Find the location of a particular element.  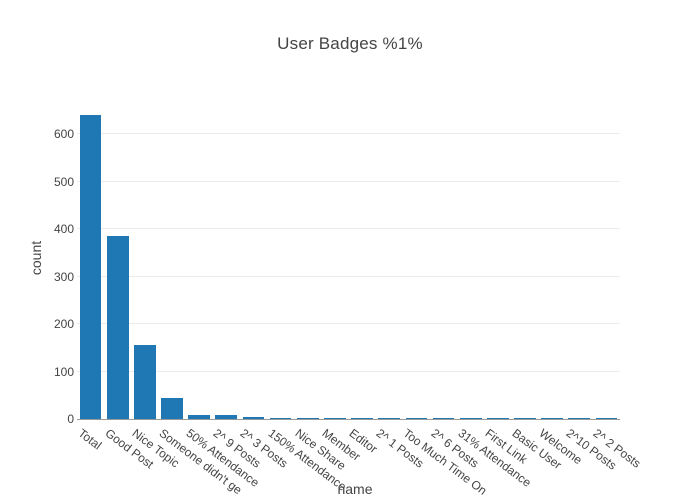

x-axis-line is located at coordinates (348, 419).